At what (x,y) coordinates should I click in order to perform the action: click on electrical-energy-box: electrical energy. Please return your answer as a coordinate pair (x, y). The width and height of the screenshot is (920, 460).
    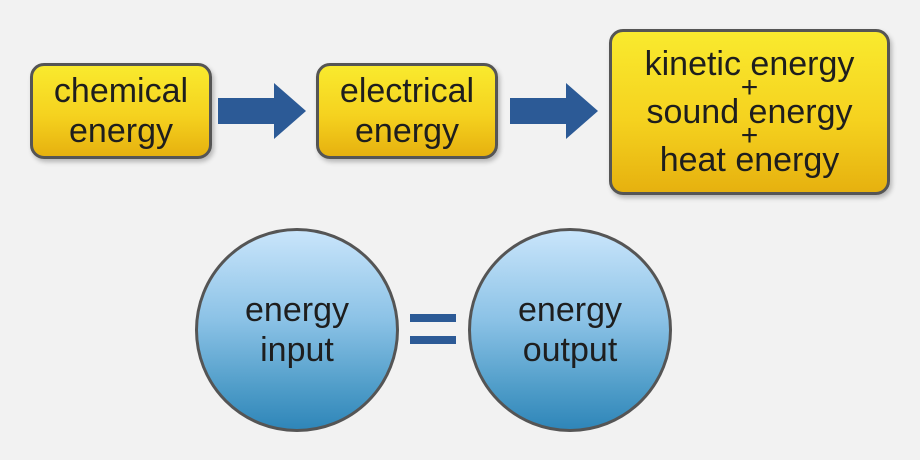
    Looking at the image, I should click on (407, 111).